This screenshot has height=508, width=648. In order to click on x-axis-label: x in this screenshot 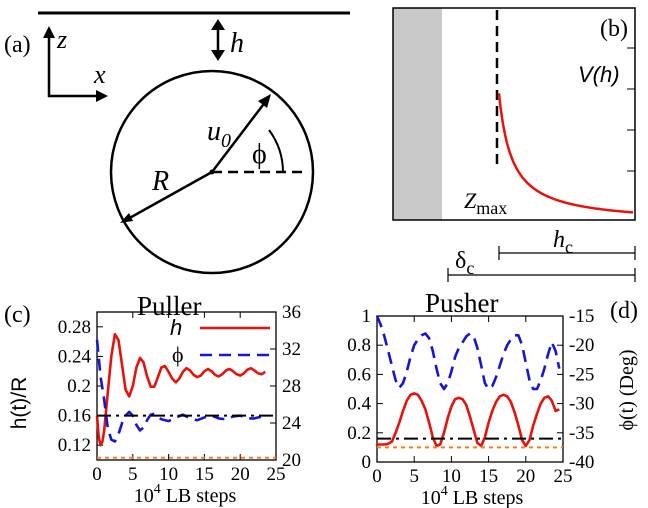, I will do `click(99, 74)`.